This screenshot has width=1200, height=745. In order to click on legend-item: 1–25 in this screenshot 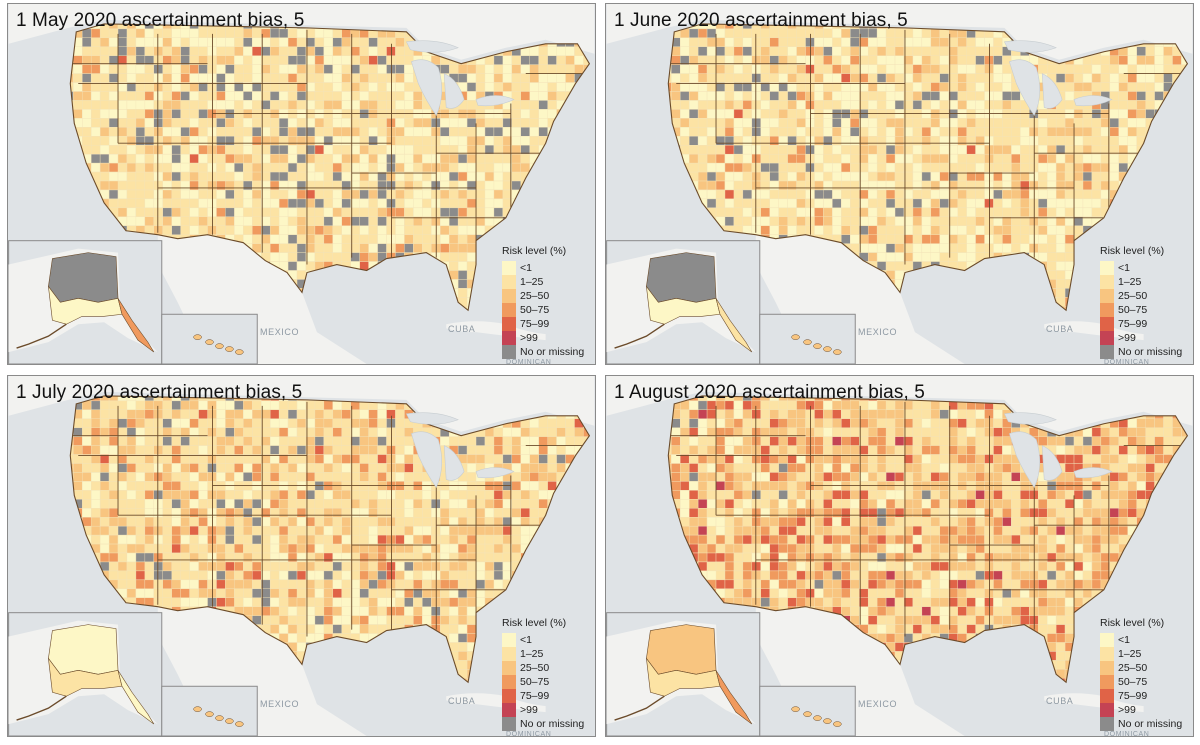, I will do `click(548, 282)`.